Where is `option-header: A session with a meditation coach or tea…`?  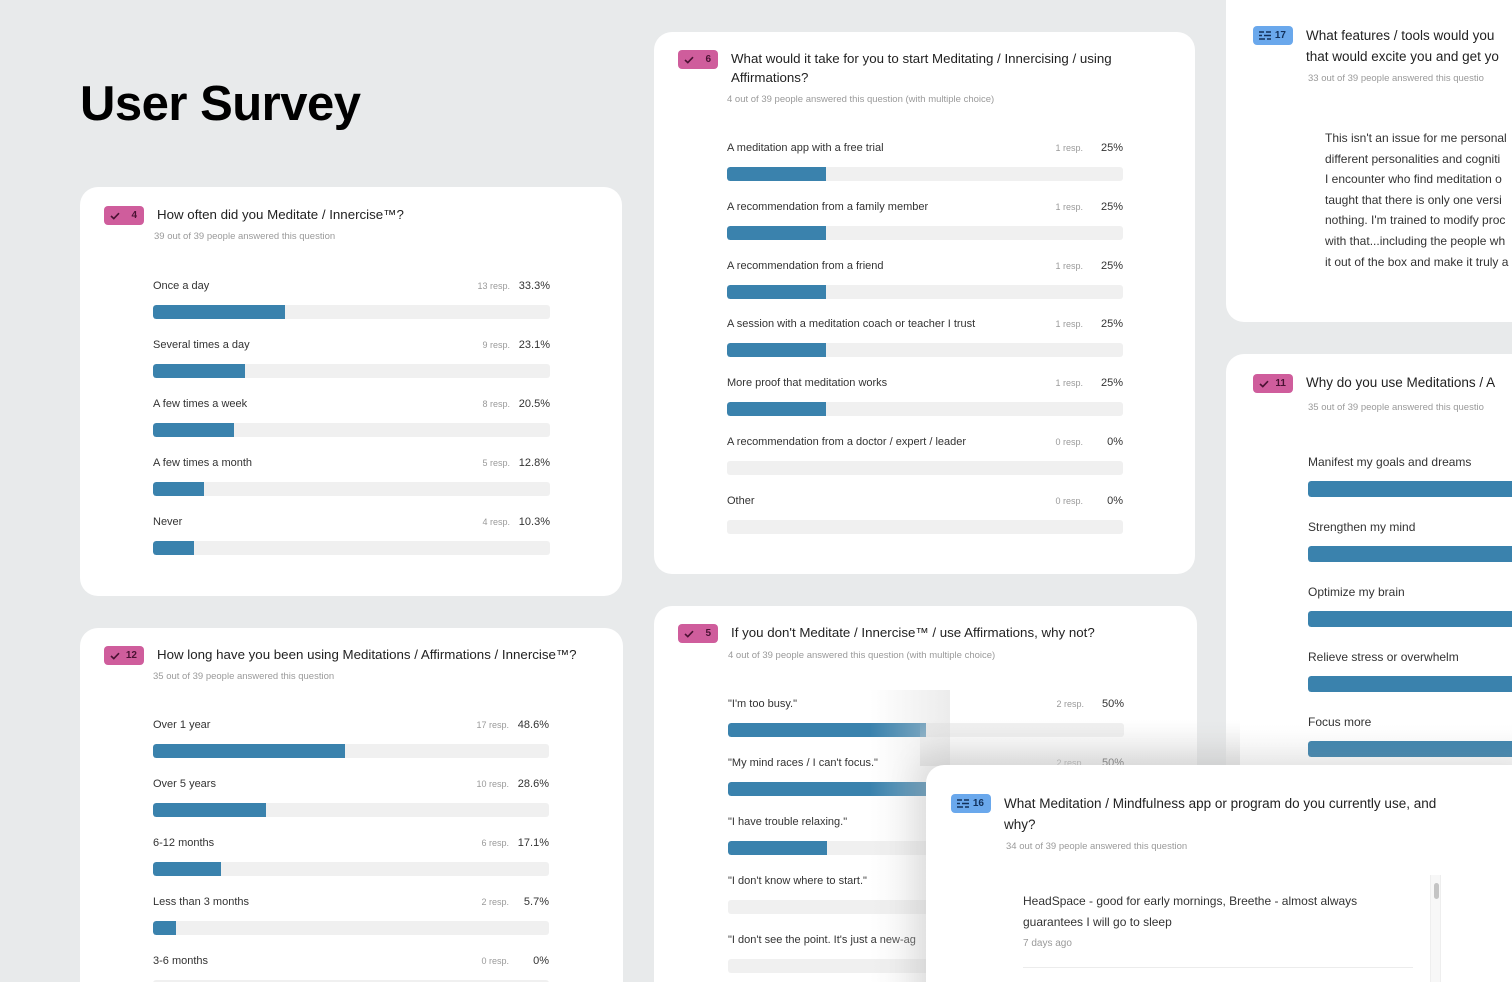 option-header: A session with a meditation coach or tea… is located at coordinates (925, 324).